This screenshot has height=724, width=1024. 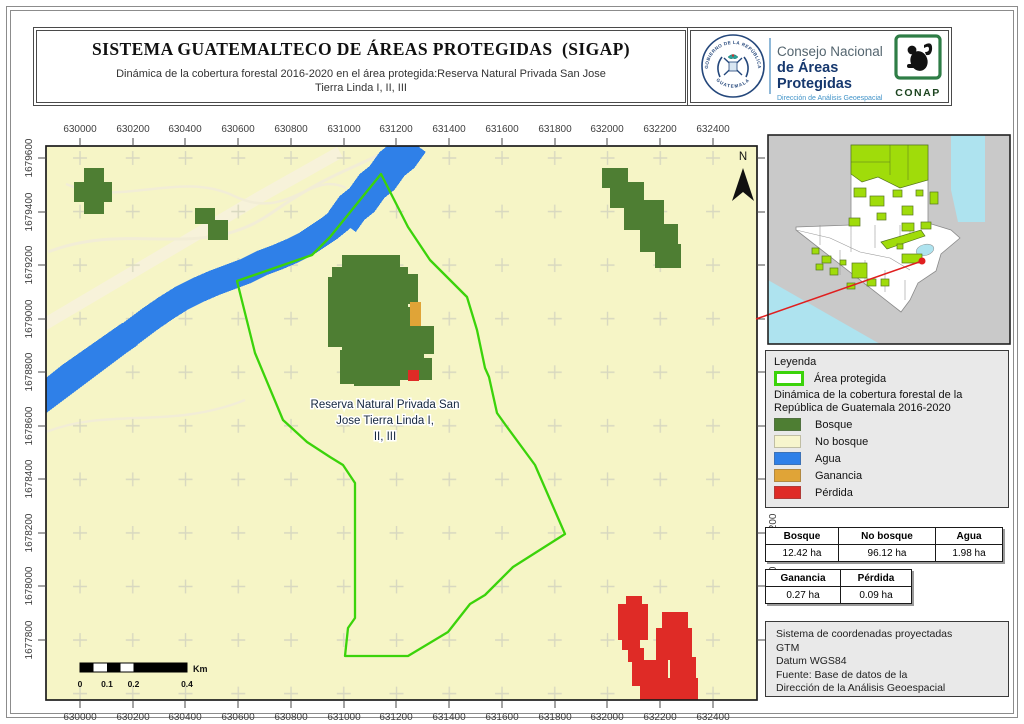 What do you see at coordinates (413, 375) in the screenshot?
I see `perdida-pixel` at bounding box center [413, 375].